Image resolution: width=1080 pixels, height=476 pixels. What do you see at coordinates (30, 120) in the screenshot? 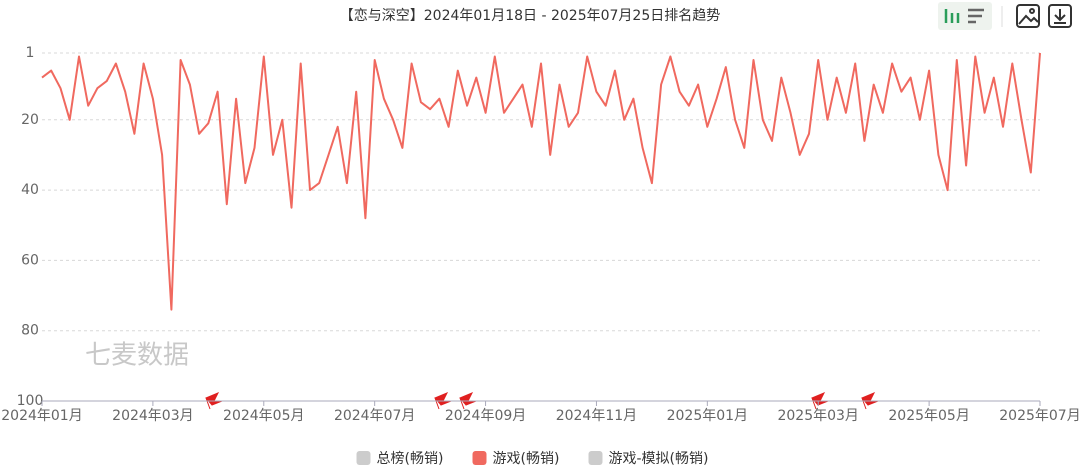
I see `y-tick-label: 20` at bounding box center [30, 120].